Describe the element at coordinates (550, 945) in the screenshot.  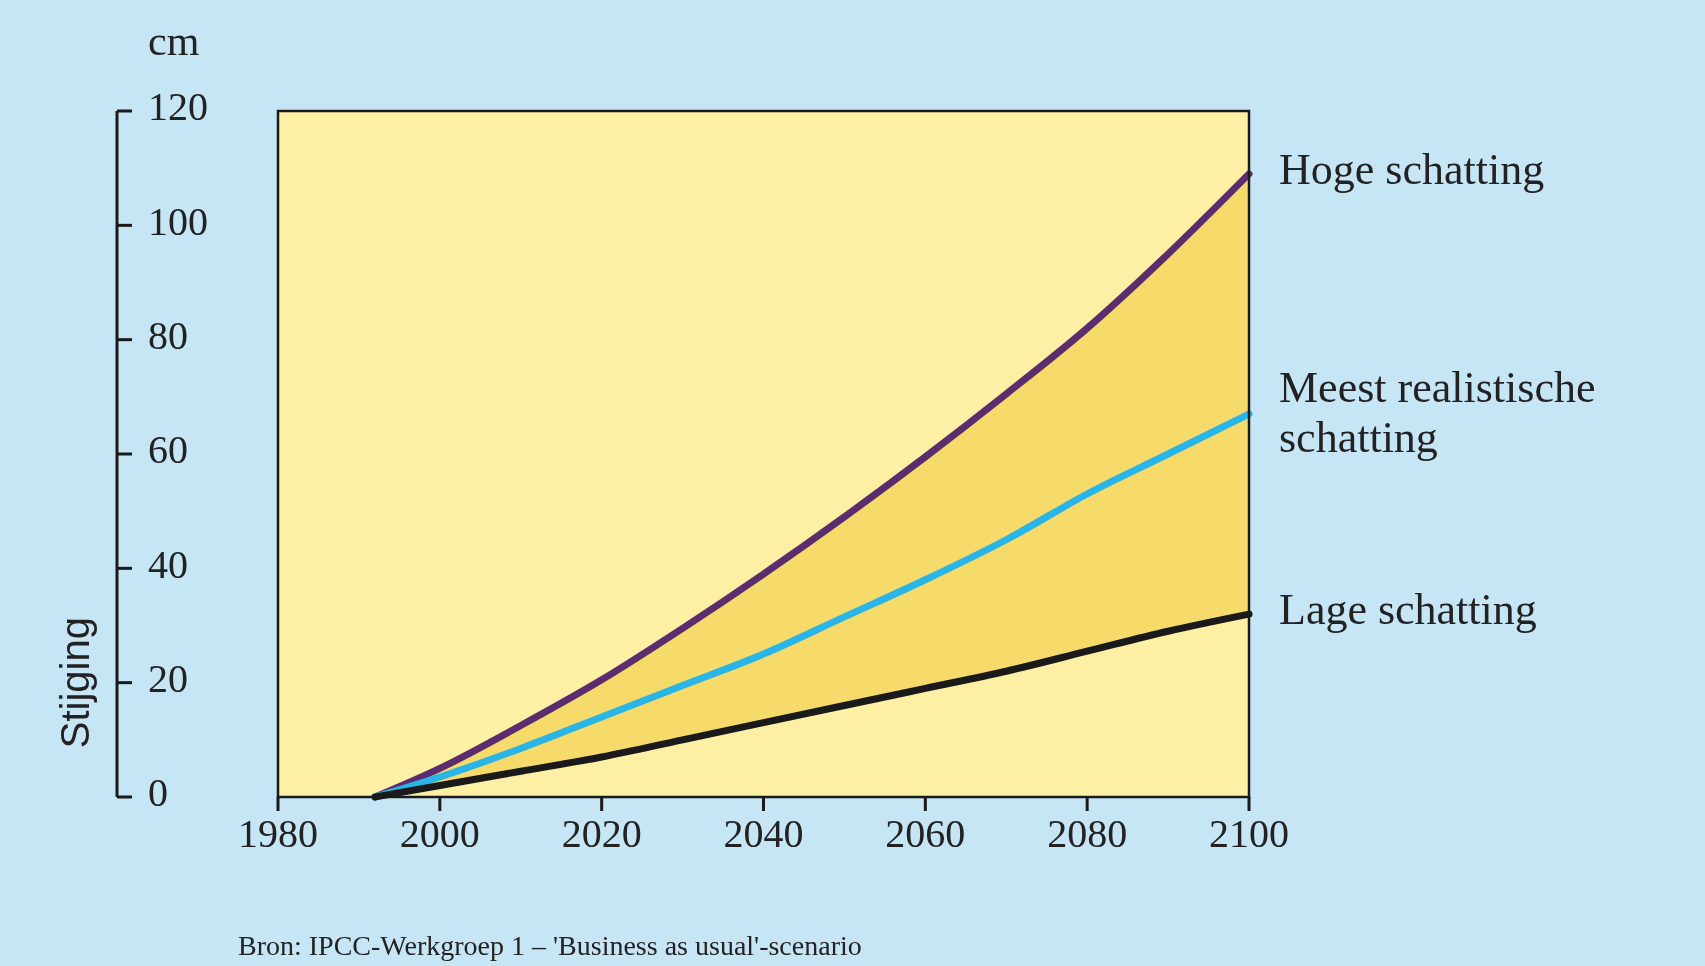
I see `text: Bron: IPCC-Werkgroep 1 – 'Business as usual'-scenario` at that location.